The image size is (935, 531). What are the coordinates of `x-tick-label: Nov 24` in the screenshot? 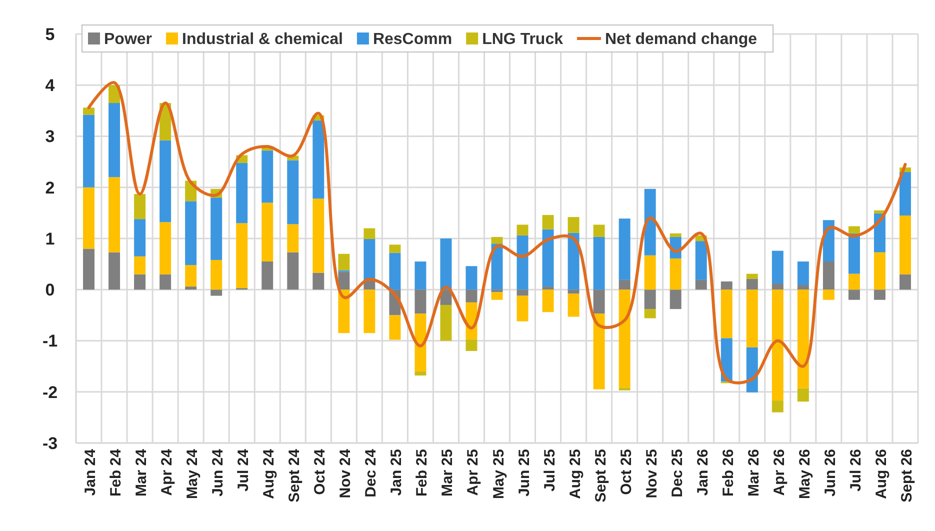 It's located at (345, 473).